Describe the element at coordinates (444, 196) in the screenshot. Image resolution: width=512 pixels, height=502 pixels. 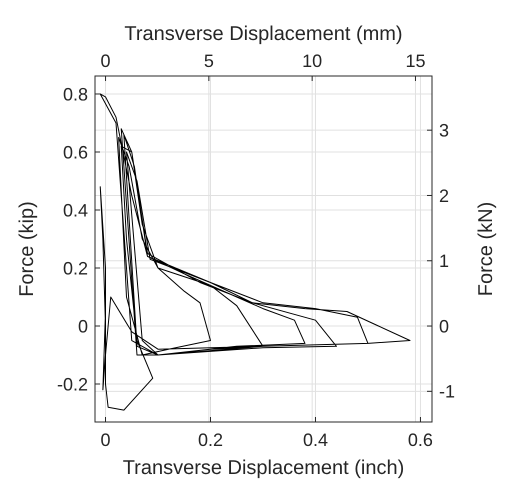
I see `y2-tick-label: 2` at that location.